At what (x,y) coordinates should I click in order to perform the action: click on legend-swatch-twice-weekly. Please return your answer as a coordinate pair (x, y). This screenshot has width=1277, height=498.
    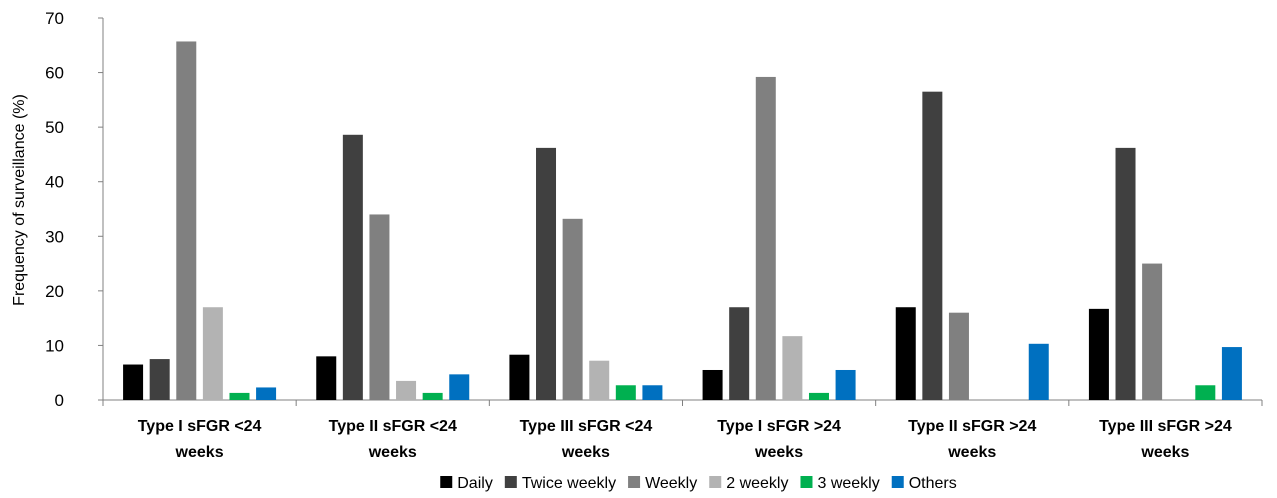
    Looking at the image, I should click on (510, 482).